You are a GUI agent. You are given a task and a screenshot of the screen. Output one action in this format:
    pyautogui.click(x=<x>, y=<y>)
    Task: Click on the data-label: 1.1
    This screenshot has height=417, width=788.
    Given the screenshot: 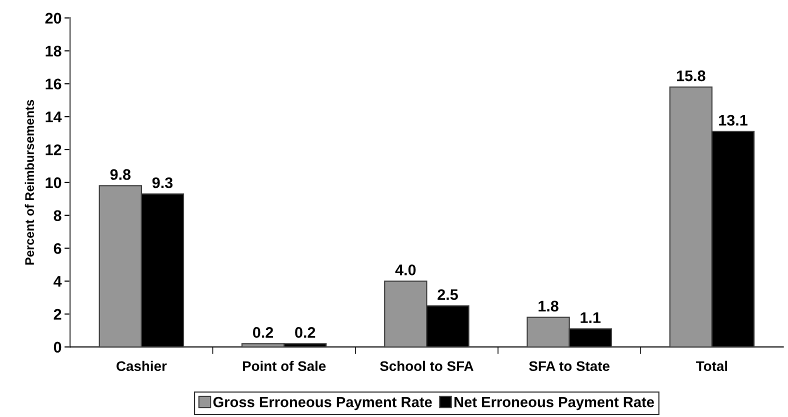 What is the action you would take?
    pyautogui.click(x=590, y=317)
    